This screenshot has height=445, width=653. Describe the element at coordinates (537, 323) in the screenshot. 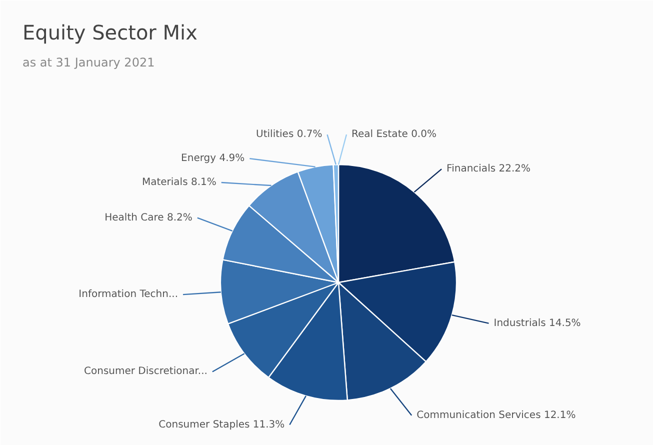

I see `slice-label: Industrials 14.5%` at that location.